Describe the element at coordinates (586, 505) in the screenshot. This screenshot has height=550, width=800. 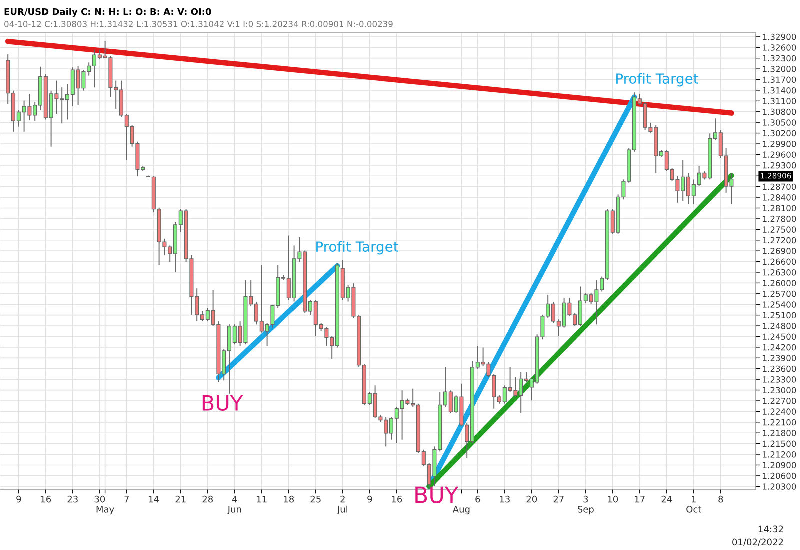
I see `x-tick-label: 3 Sep` at that location.